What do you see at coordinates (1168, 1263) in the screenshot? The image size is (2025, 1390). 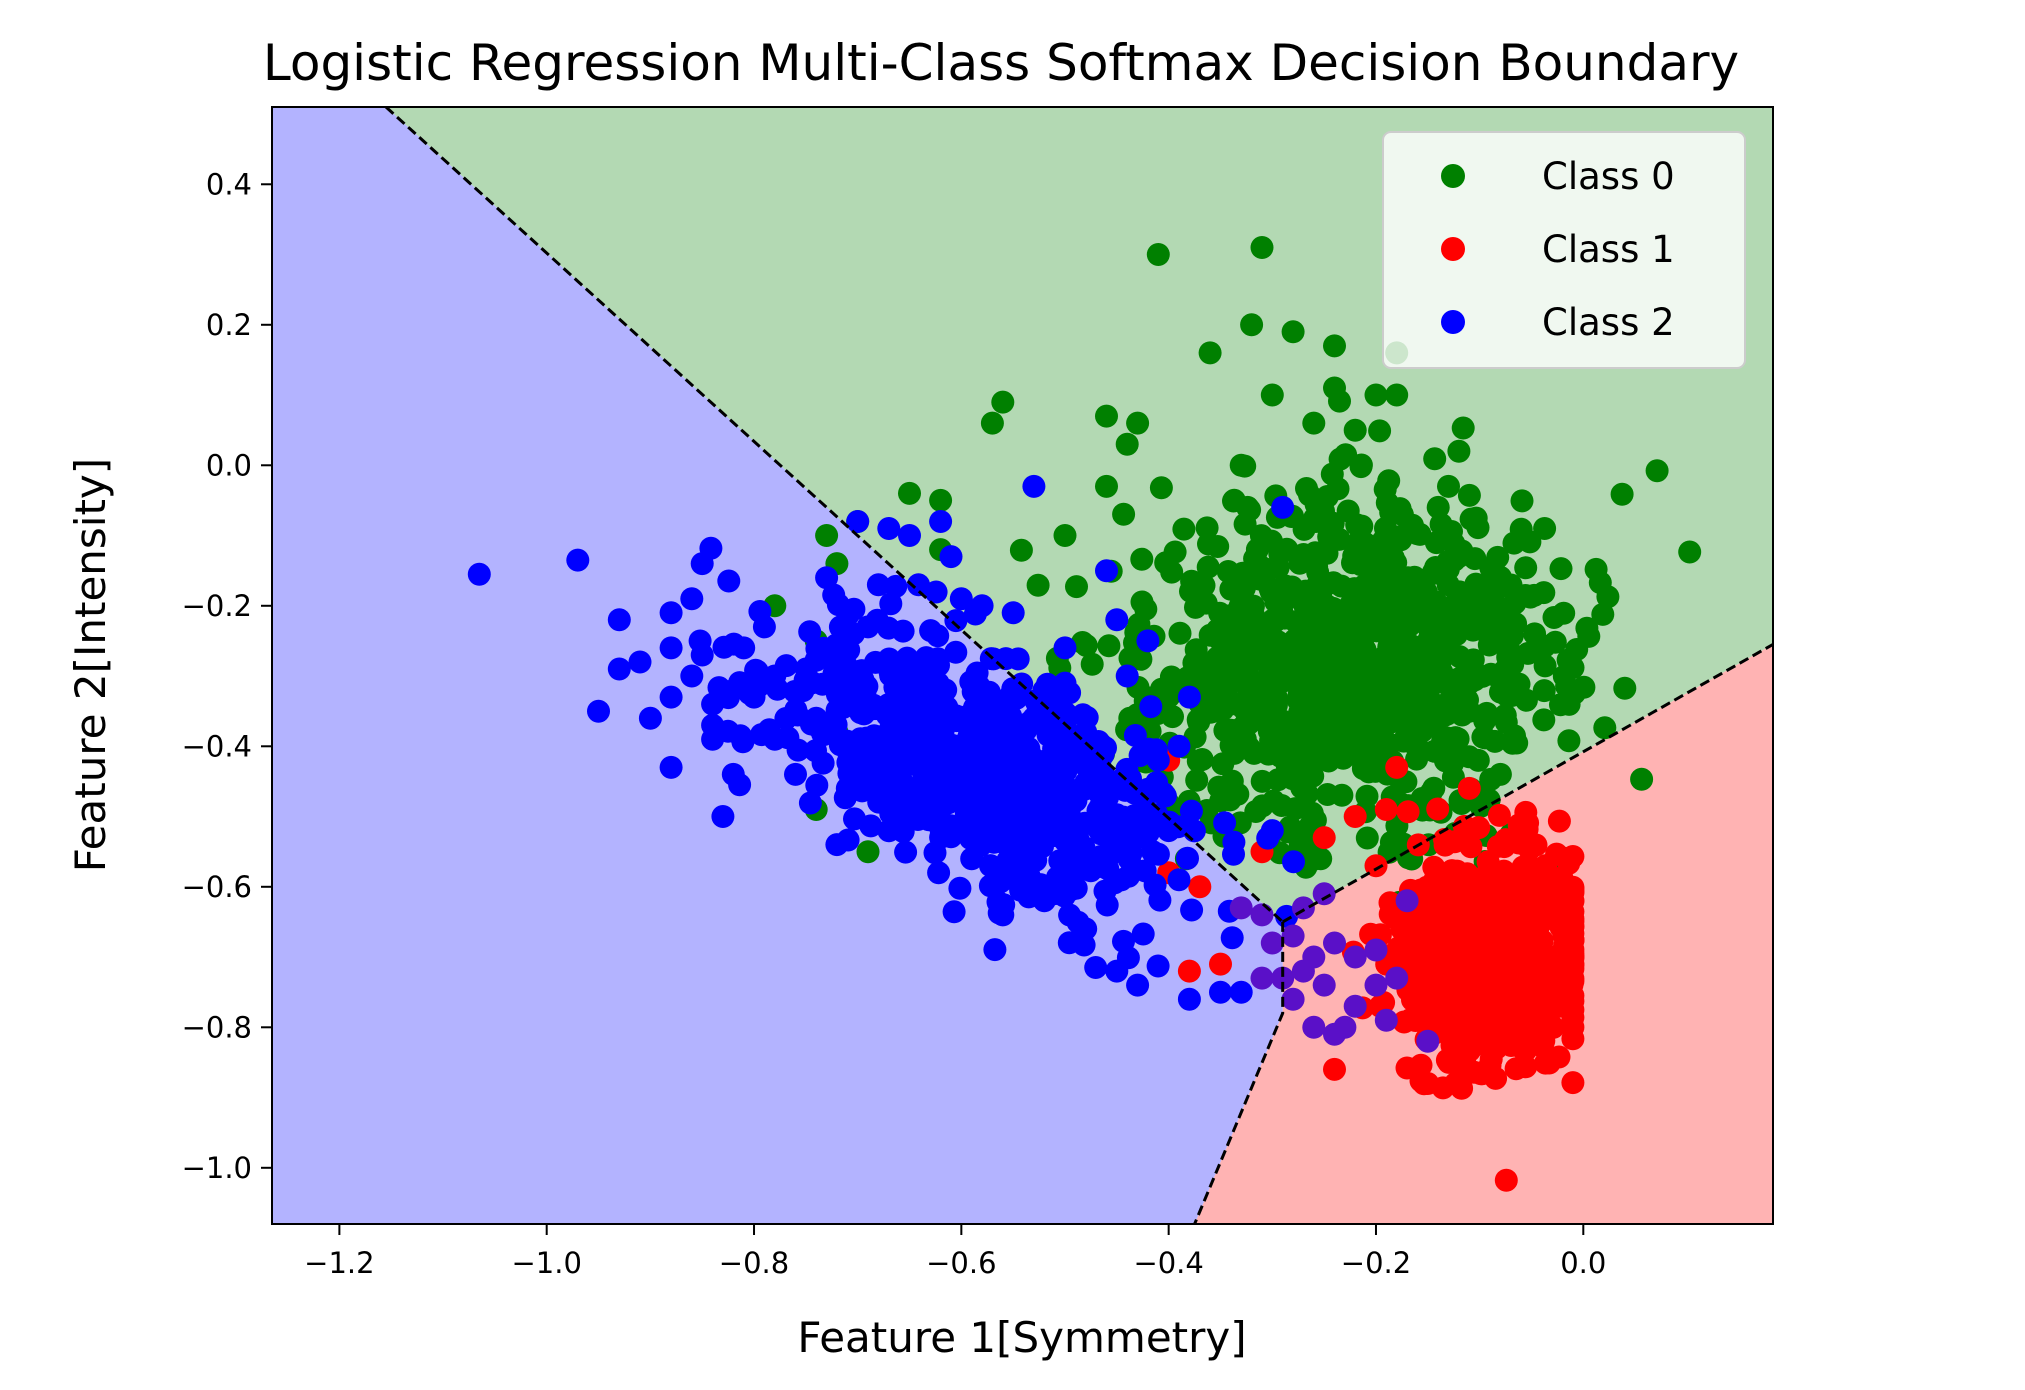 I see `x-tick-label: −0.4` at bounding box center [1168, 1263].